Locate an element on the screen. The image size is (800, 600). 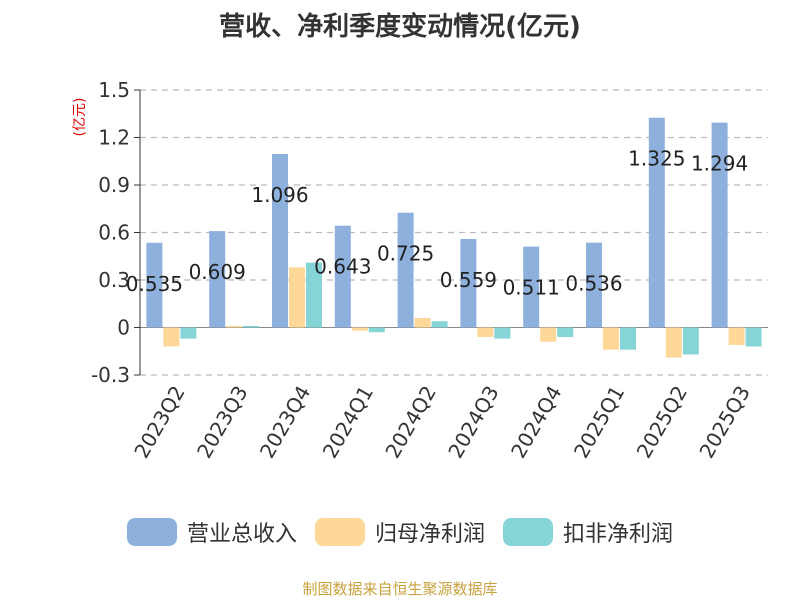
bar-归母净利润-2023Q3 is located at coordinates (234, 326).